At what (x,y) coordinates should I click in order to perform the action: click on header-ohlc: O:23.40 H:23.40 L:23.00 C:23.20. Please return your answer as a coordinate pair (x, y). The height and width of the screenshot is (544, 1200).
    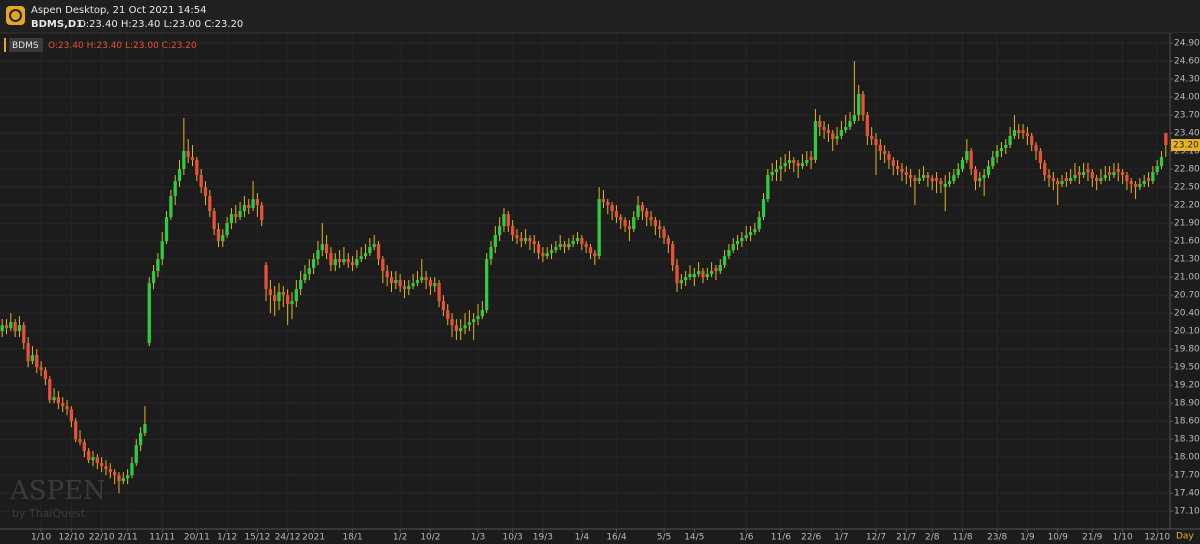
    Looking at the image, I should click on (160, 24).